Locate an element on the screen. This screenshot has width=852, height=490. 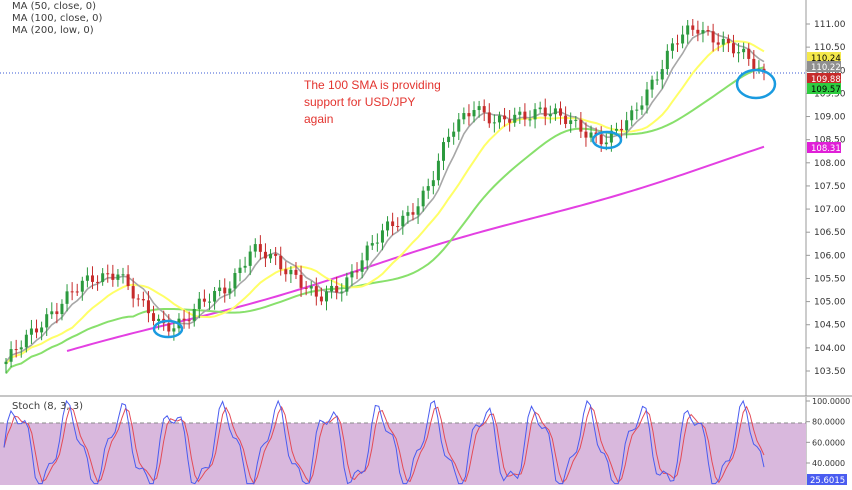
stoch-value-box is located at coordinates (827, 479).